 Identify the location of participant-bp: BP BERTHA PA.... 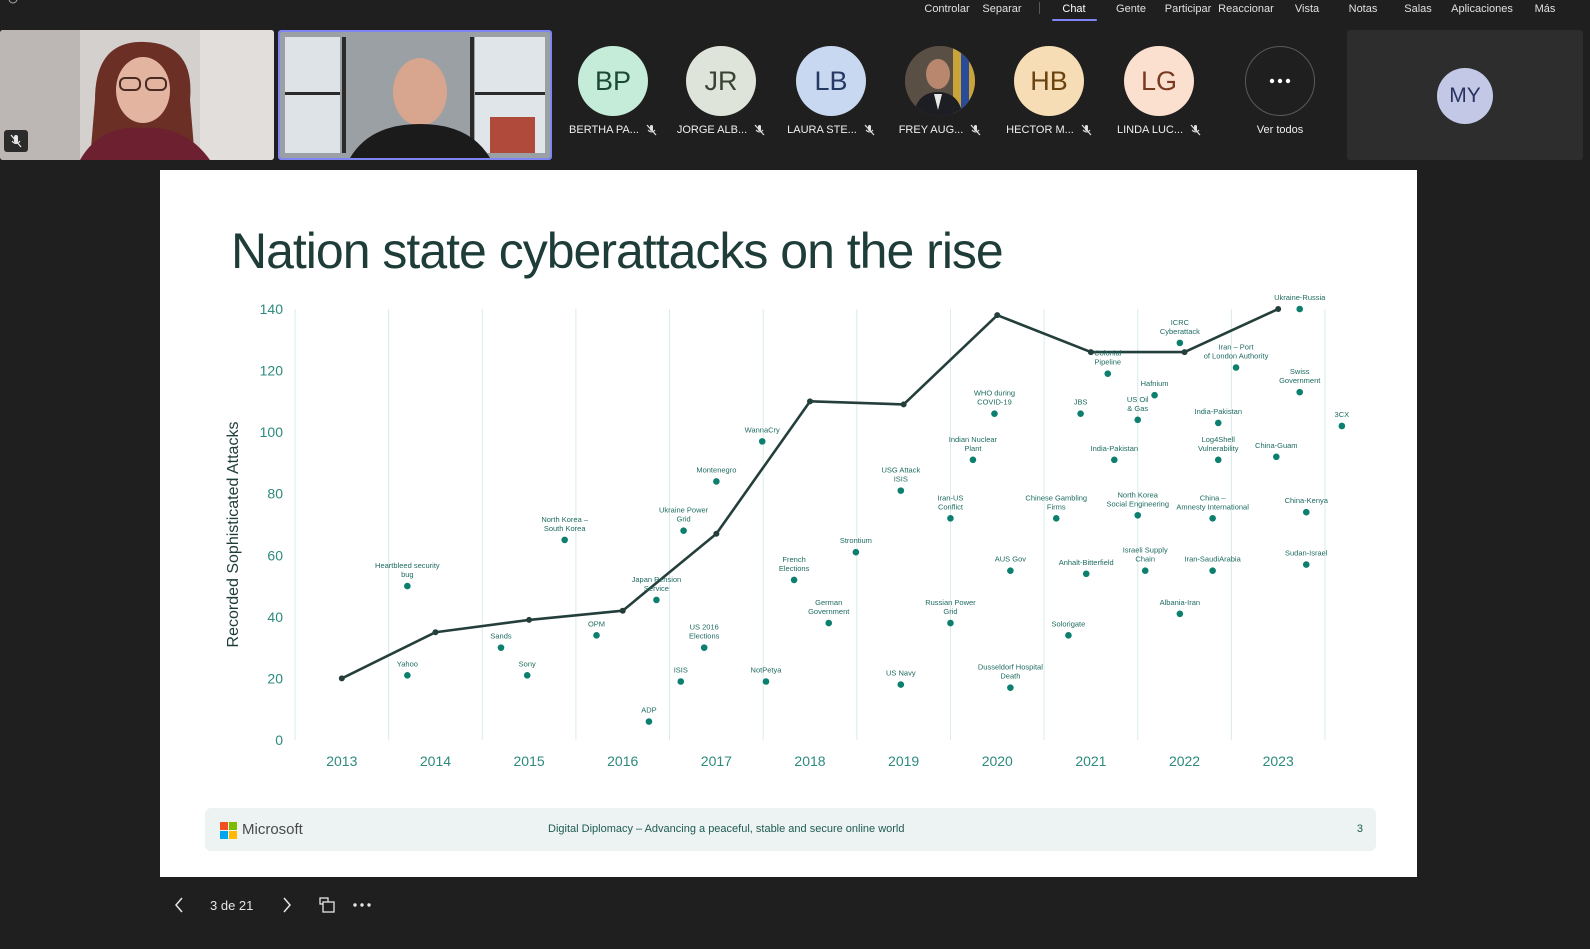
(613, 91).